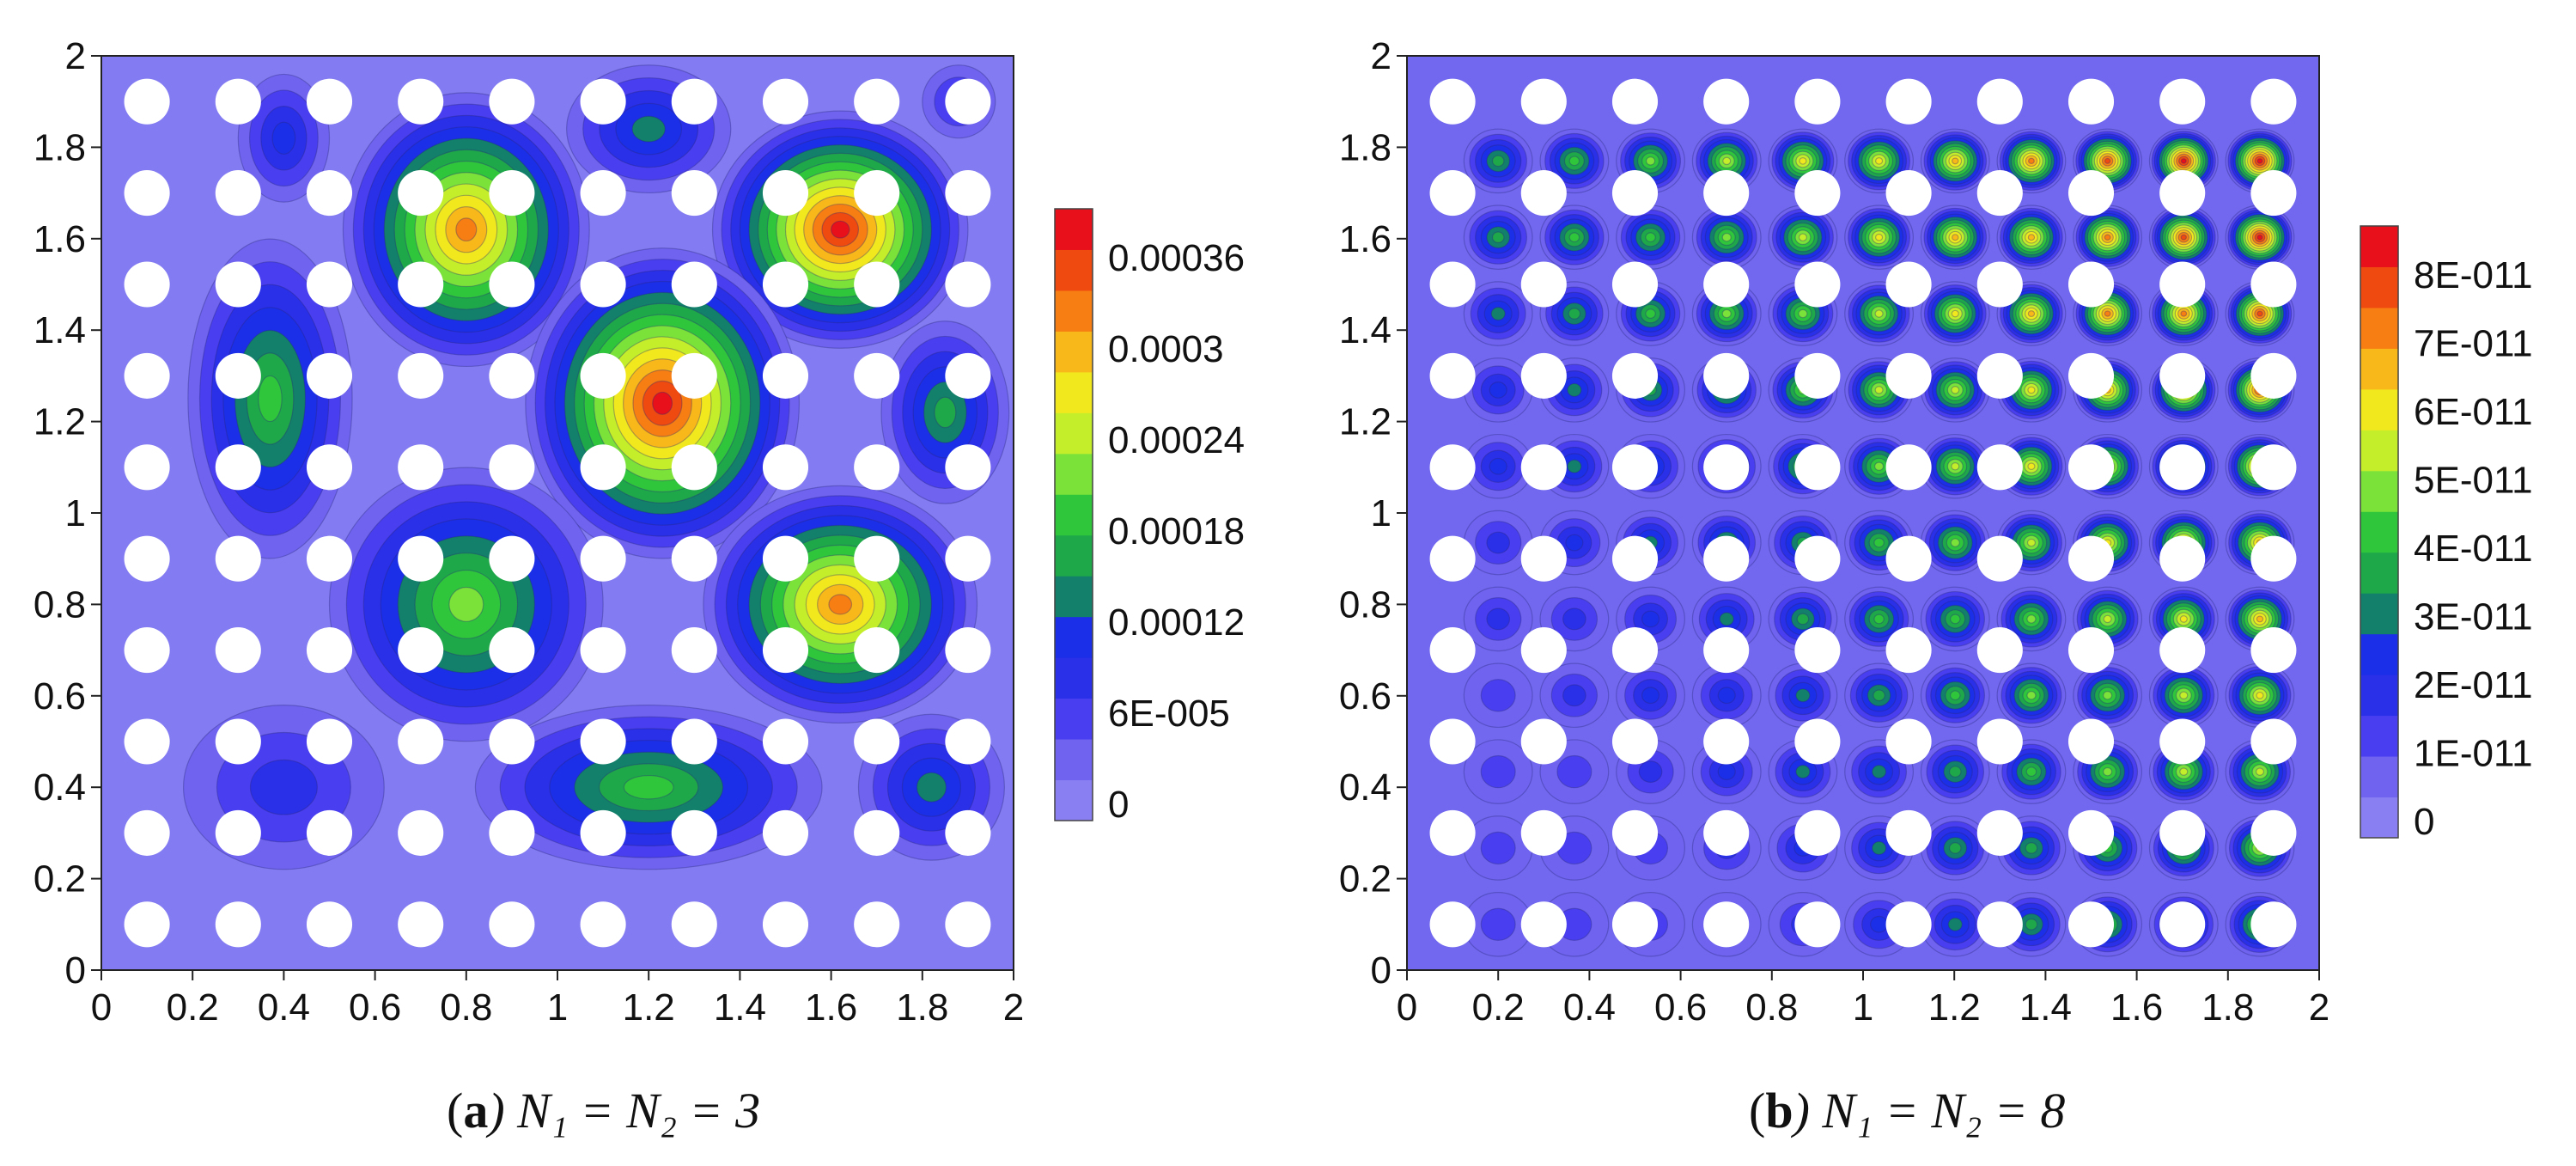 This screenshot has width=2576, height=1166. I want to click on x-tick-label: 0.2, so click(193, 1007).